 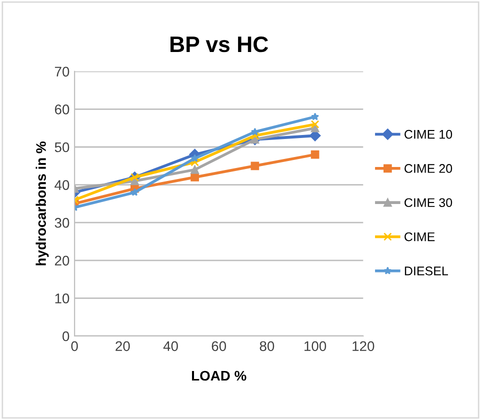 What do you see at coordinates (219, 346) in the screenshot?
I see `x-tick-label: 60` at bounding box center [219, 346].